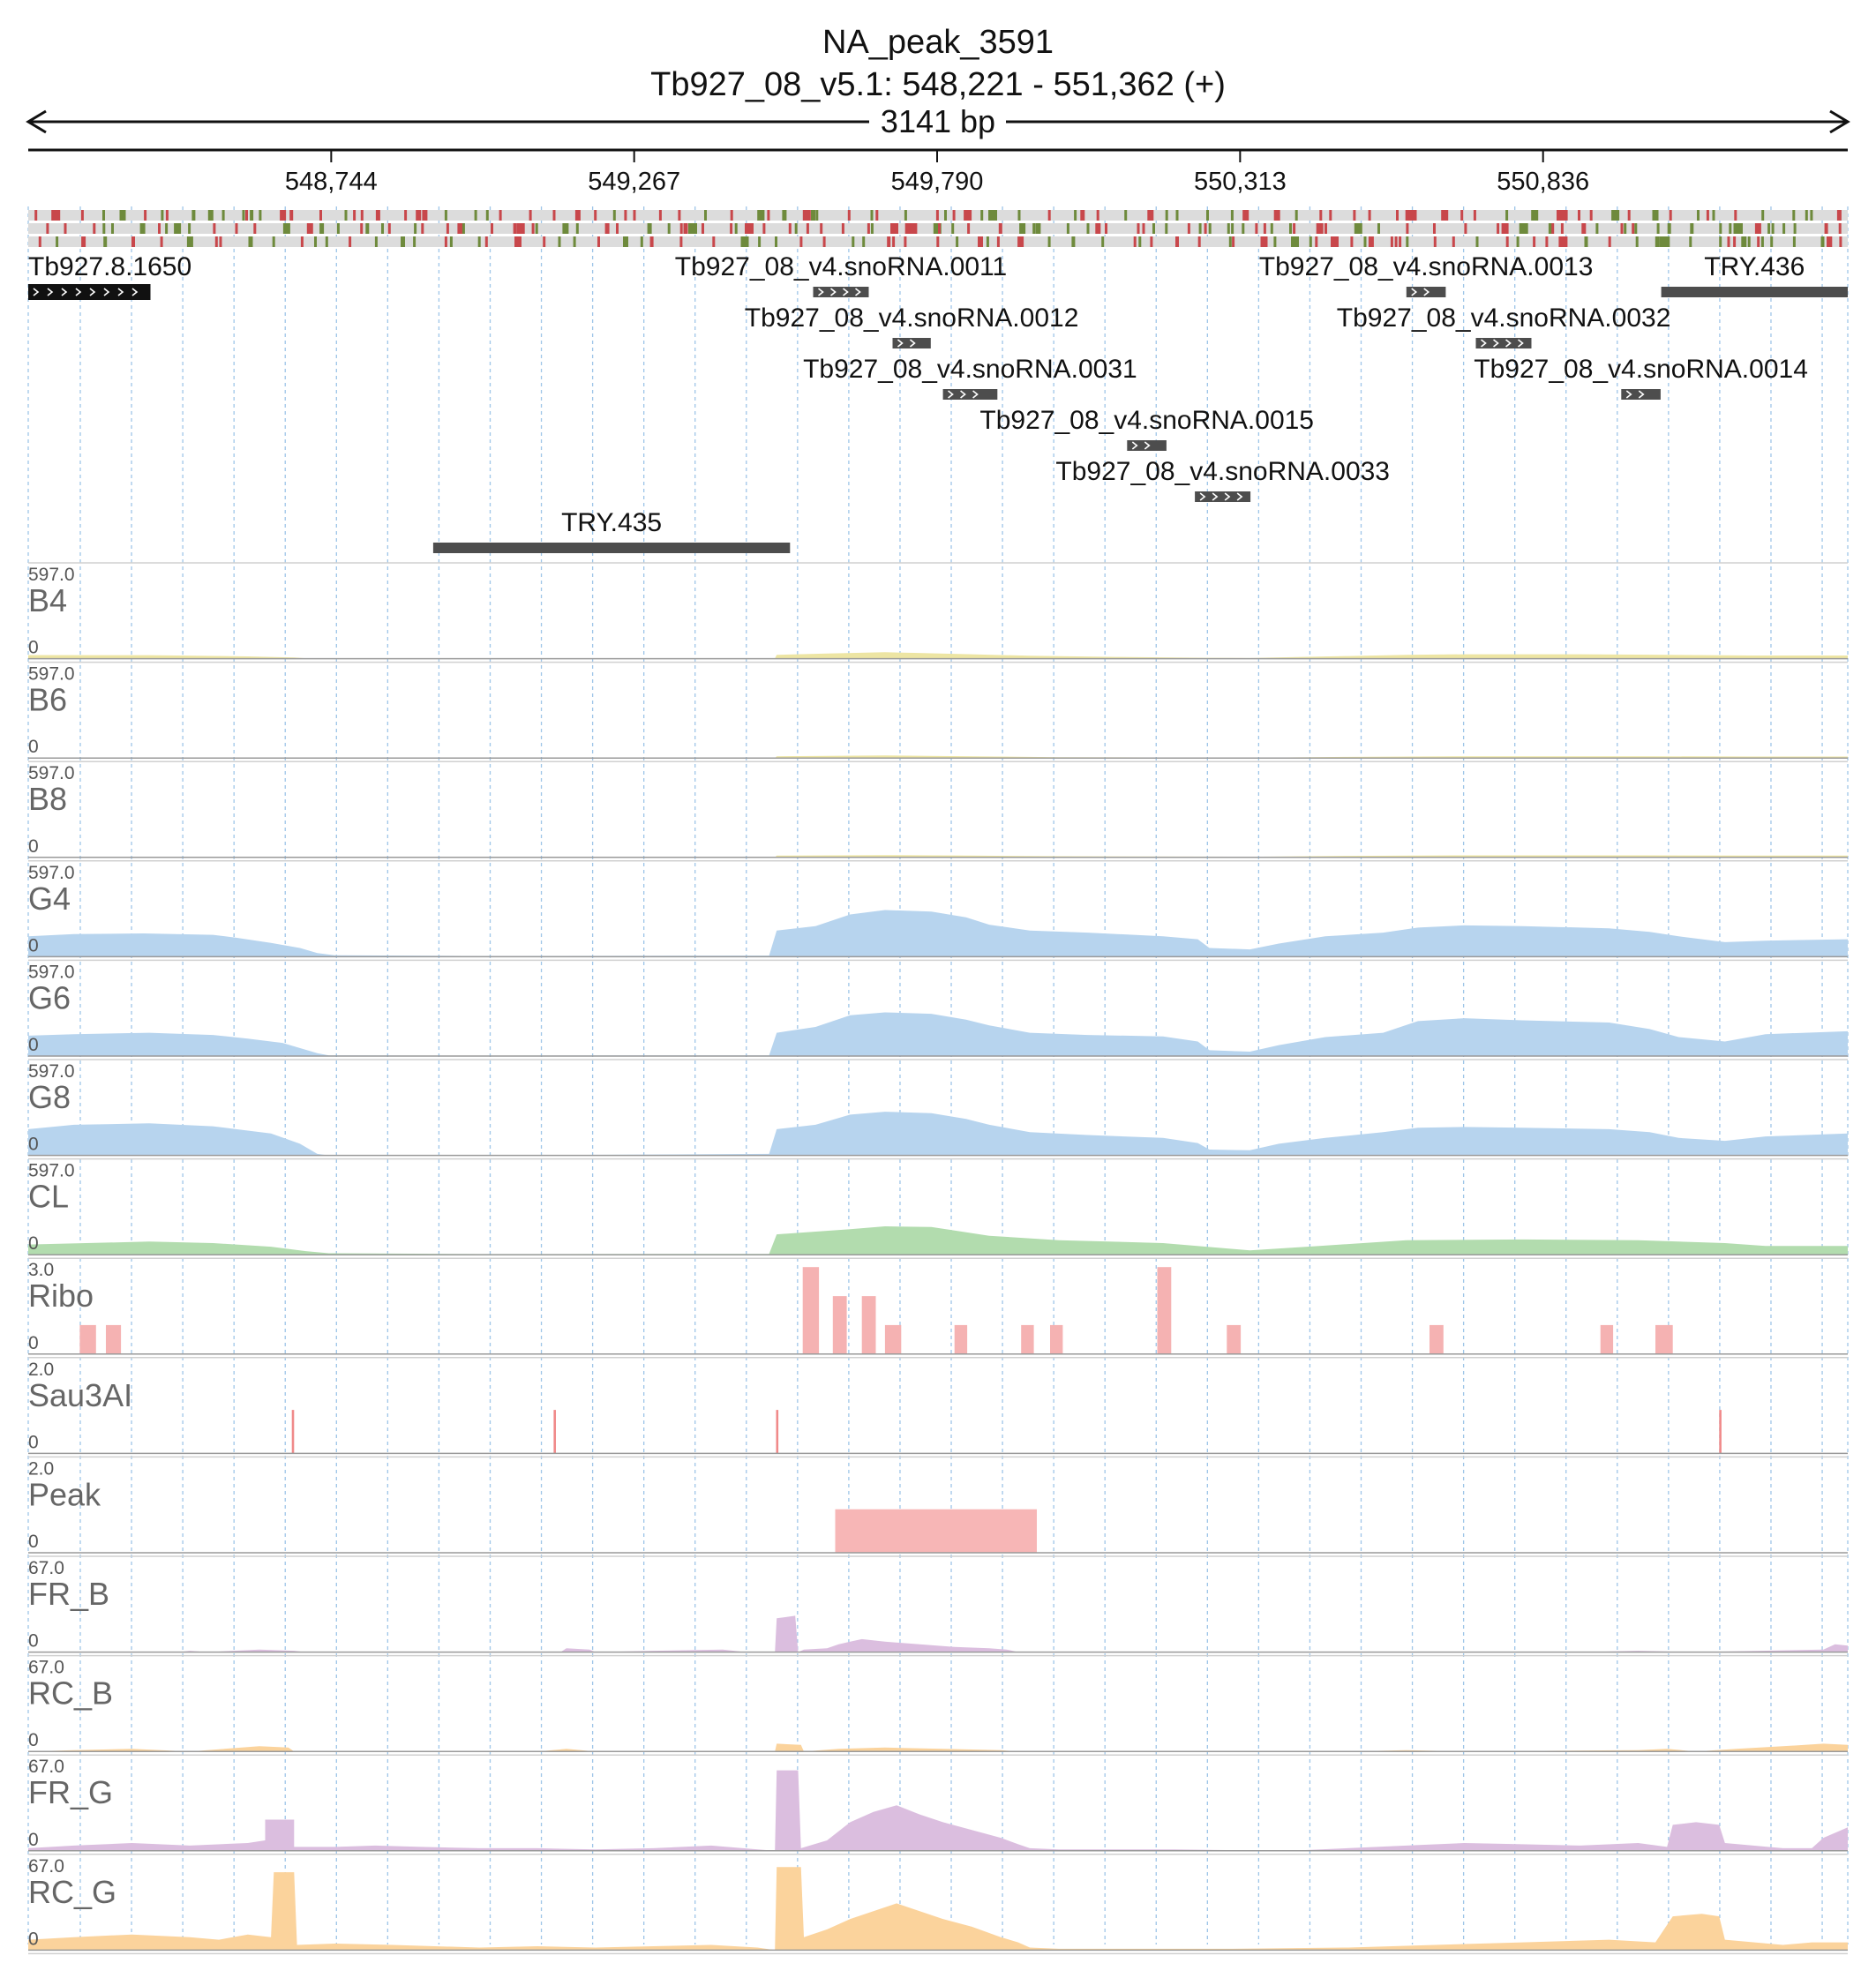 This screenshot has width=1876, height=1978. I want to click on track-b8: 597.0B8 0, so click(938, 813).